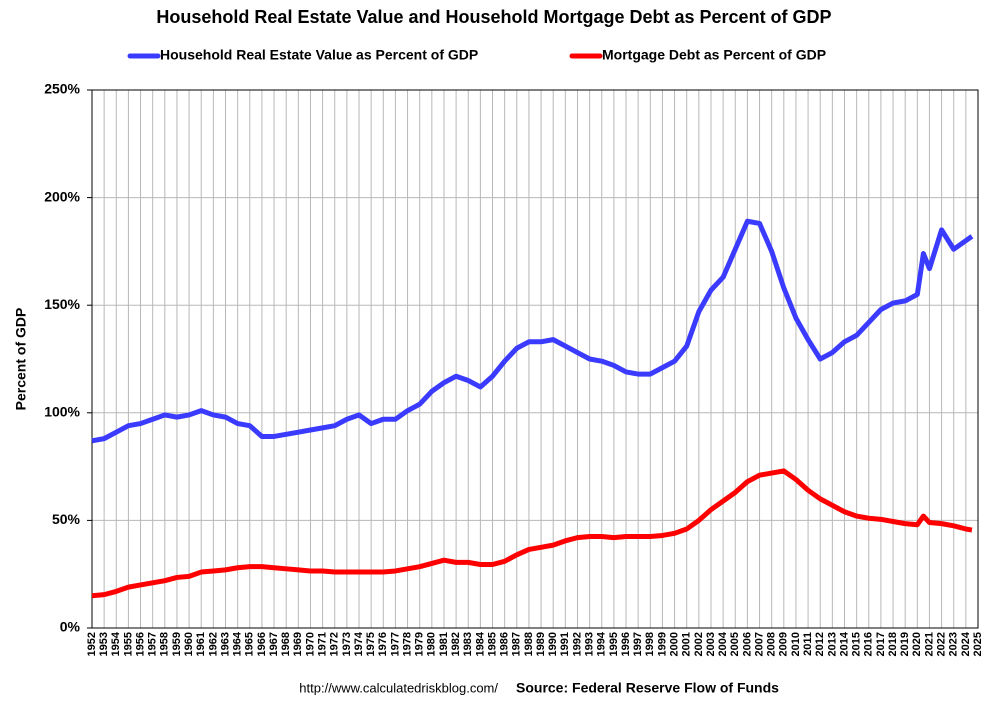 This screenshot has width=988, height=703. Describe the element at coordinates (978, 644) in the screenshot. I see `x-tick-label: 2025` at that location.